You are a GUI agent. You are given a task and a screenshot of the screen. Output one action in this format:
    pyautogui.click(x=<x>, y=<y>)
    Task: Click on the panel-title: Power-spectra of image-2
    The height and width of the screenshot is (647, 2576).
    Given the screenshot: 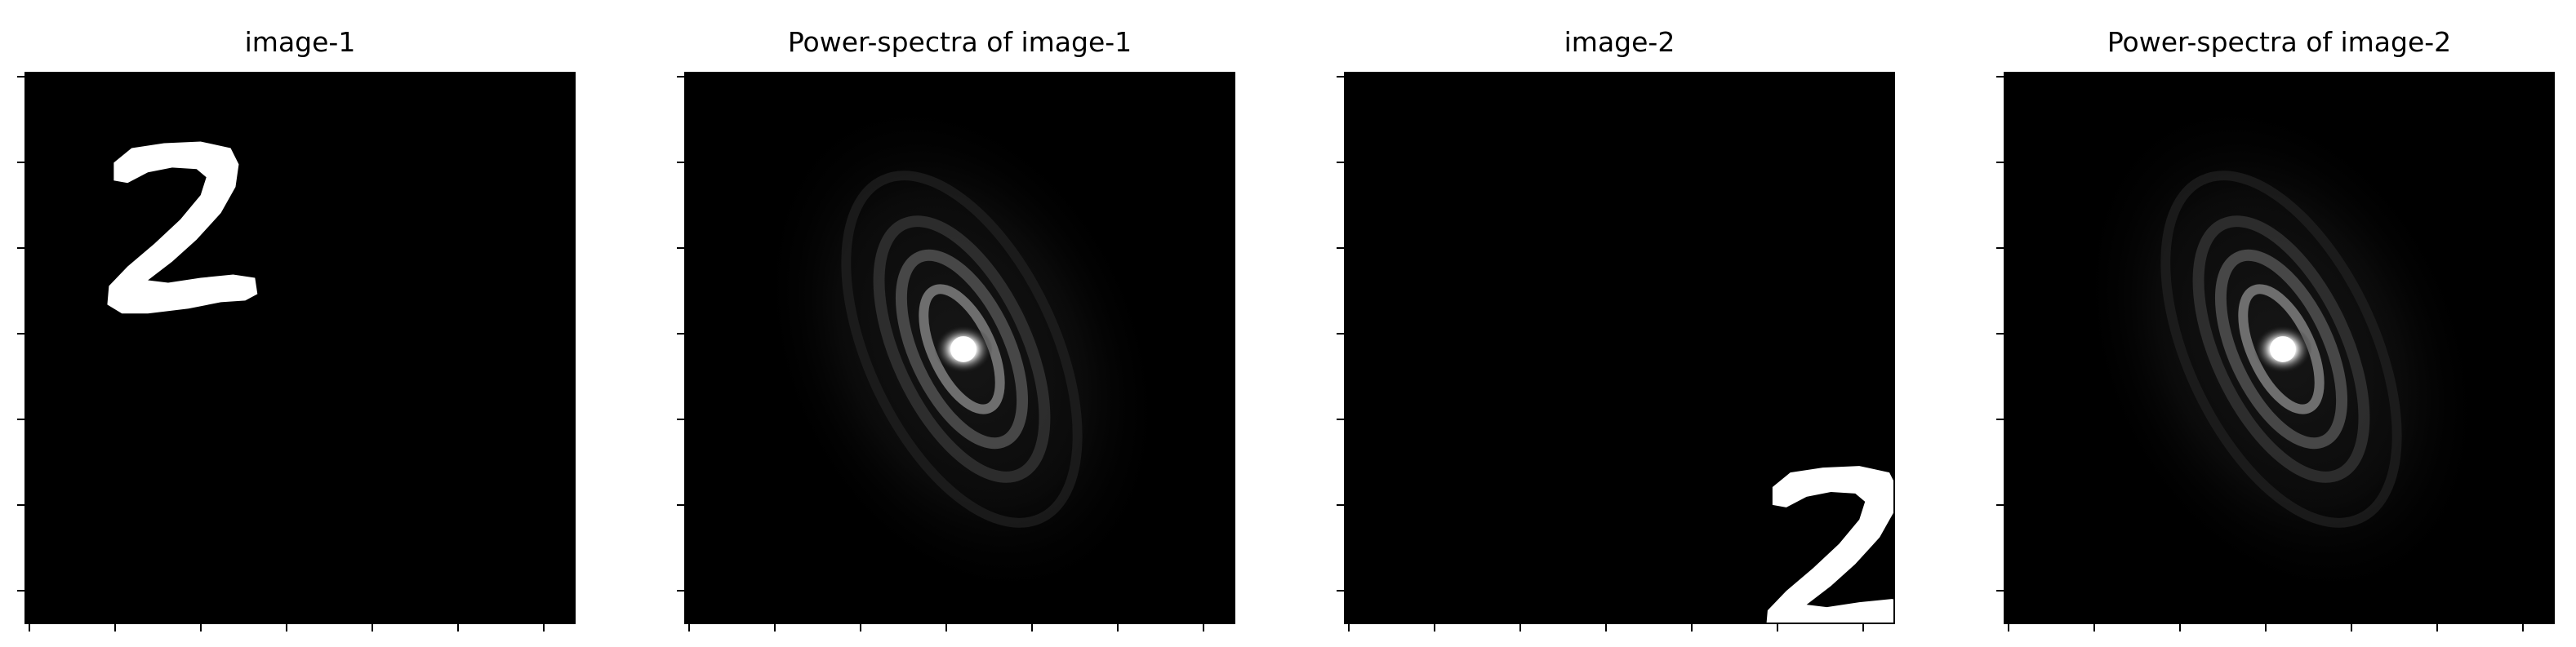 What is the action you would take?
    pyautogui.click(x=2279, y=42)
    